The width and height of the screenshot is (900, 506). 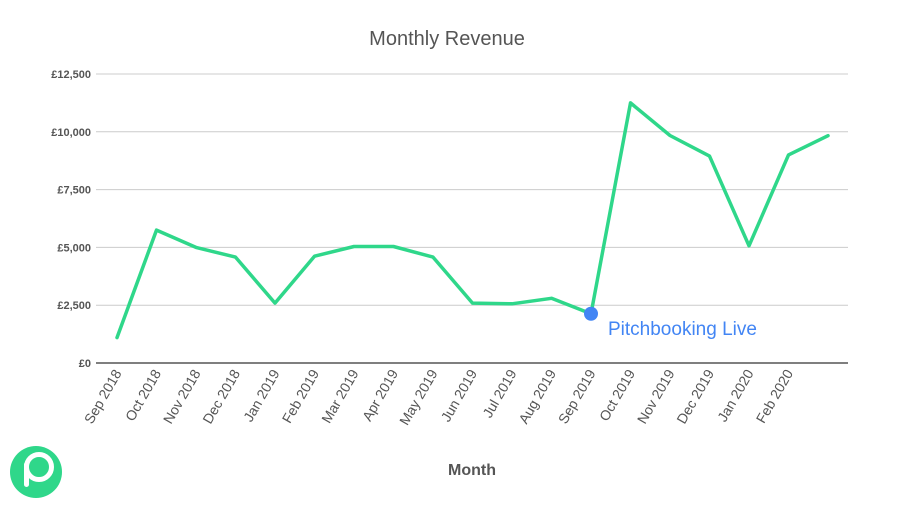 What do you see at coordinates (71, 219) in the screenshot?
I see `y-axis-ticks: £0 £2,500 £5,000 £7,500 £10,000 £12,500` at bounding box center [71, 219].